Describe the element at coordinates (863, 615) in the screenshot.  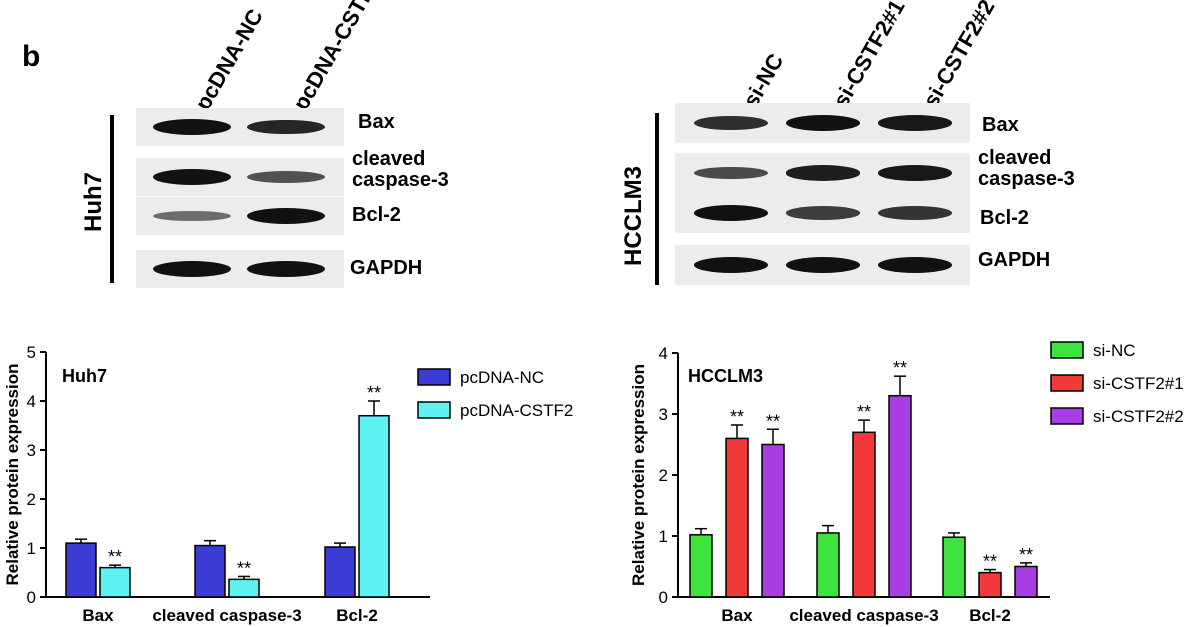
I see `x-tick-label: cleaved caspase-3` at that location.